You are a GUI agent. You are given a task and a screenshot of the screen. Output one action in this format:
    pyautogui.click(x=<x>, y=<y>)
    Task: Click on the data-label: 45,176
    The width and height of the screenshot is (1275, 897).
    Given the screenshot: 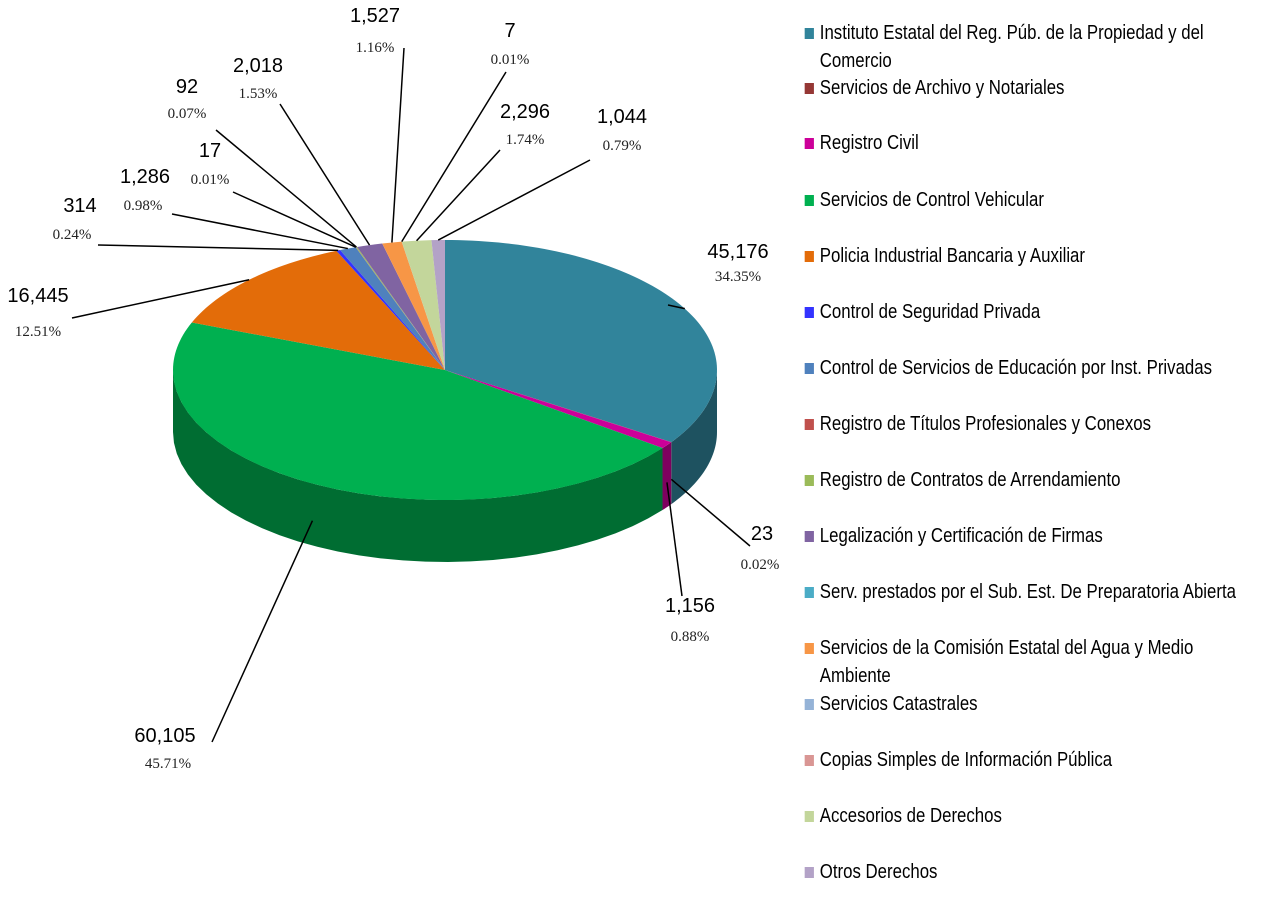 What is the action you would take?
    pyautogui.click(x=737, y=252)
    